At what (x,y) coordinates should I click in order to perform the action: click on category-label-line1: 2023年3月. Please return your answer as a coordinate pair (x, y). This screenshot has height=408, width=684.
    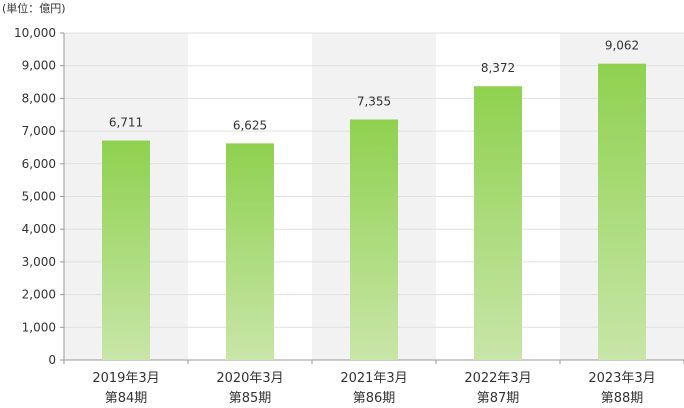
    Looking at the image, I should click on (621, 378).